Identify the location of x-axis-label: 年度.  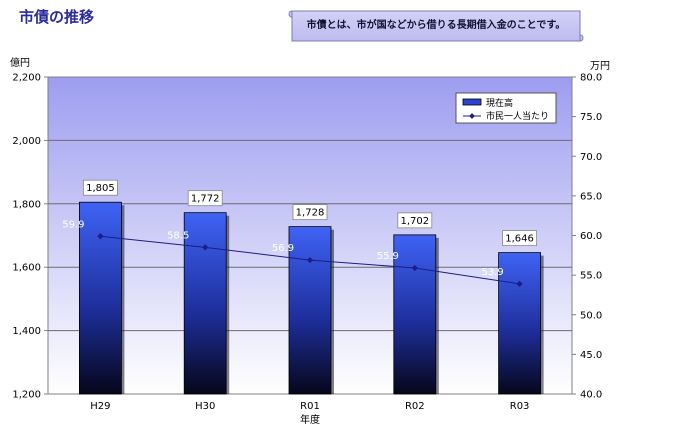
(310, 419).